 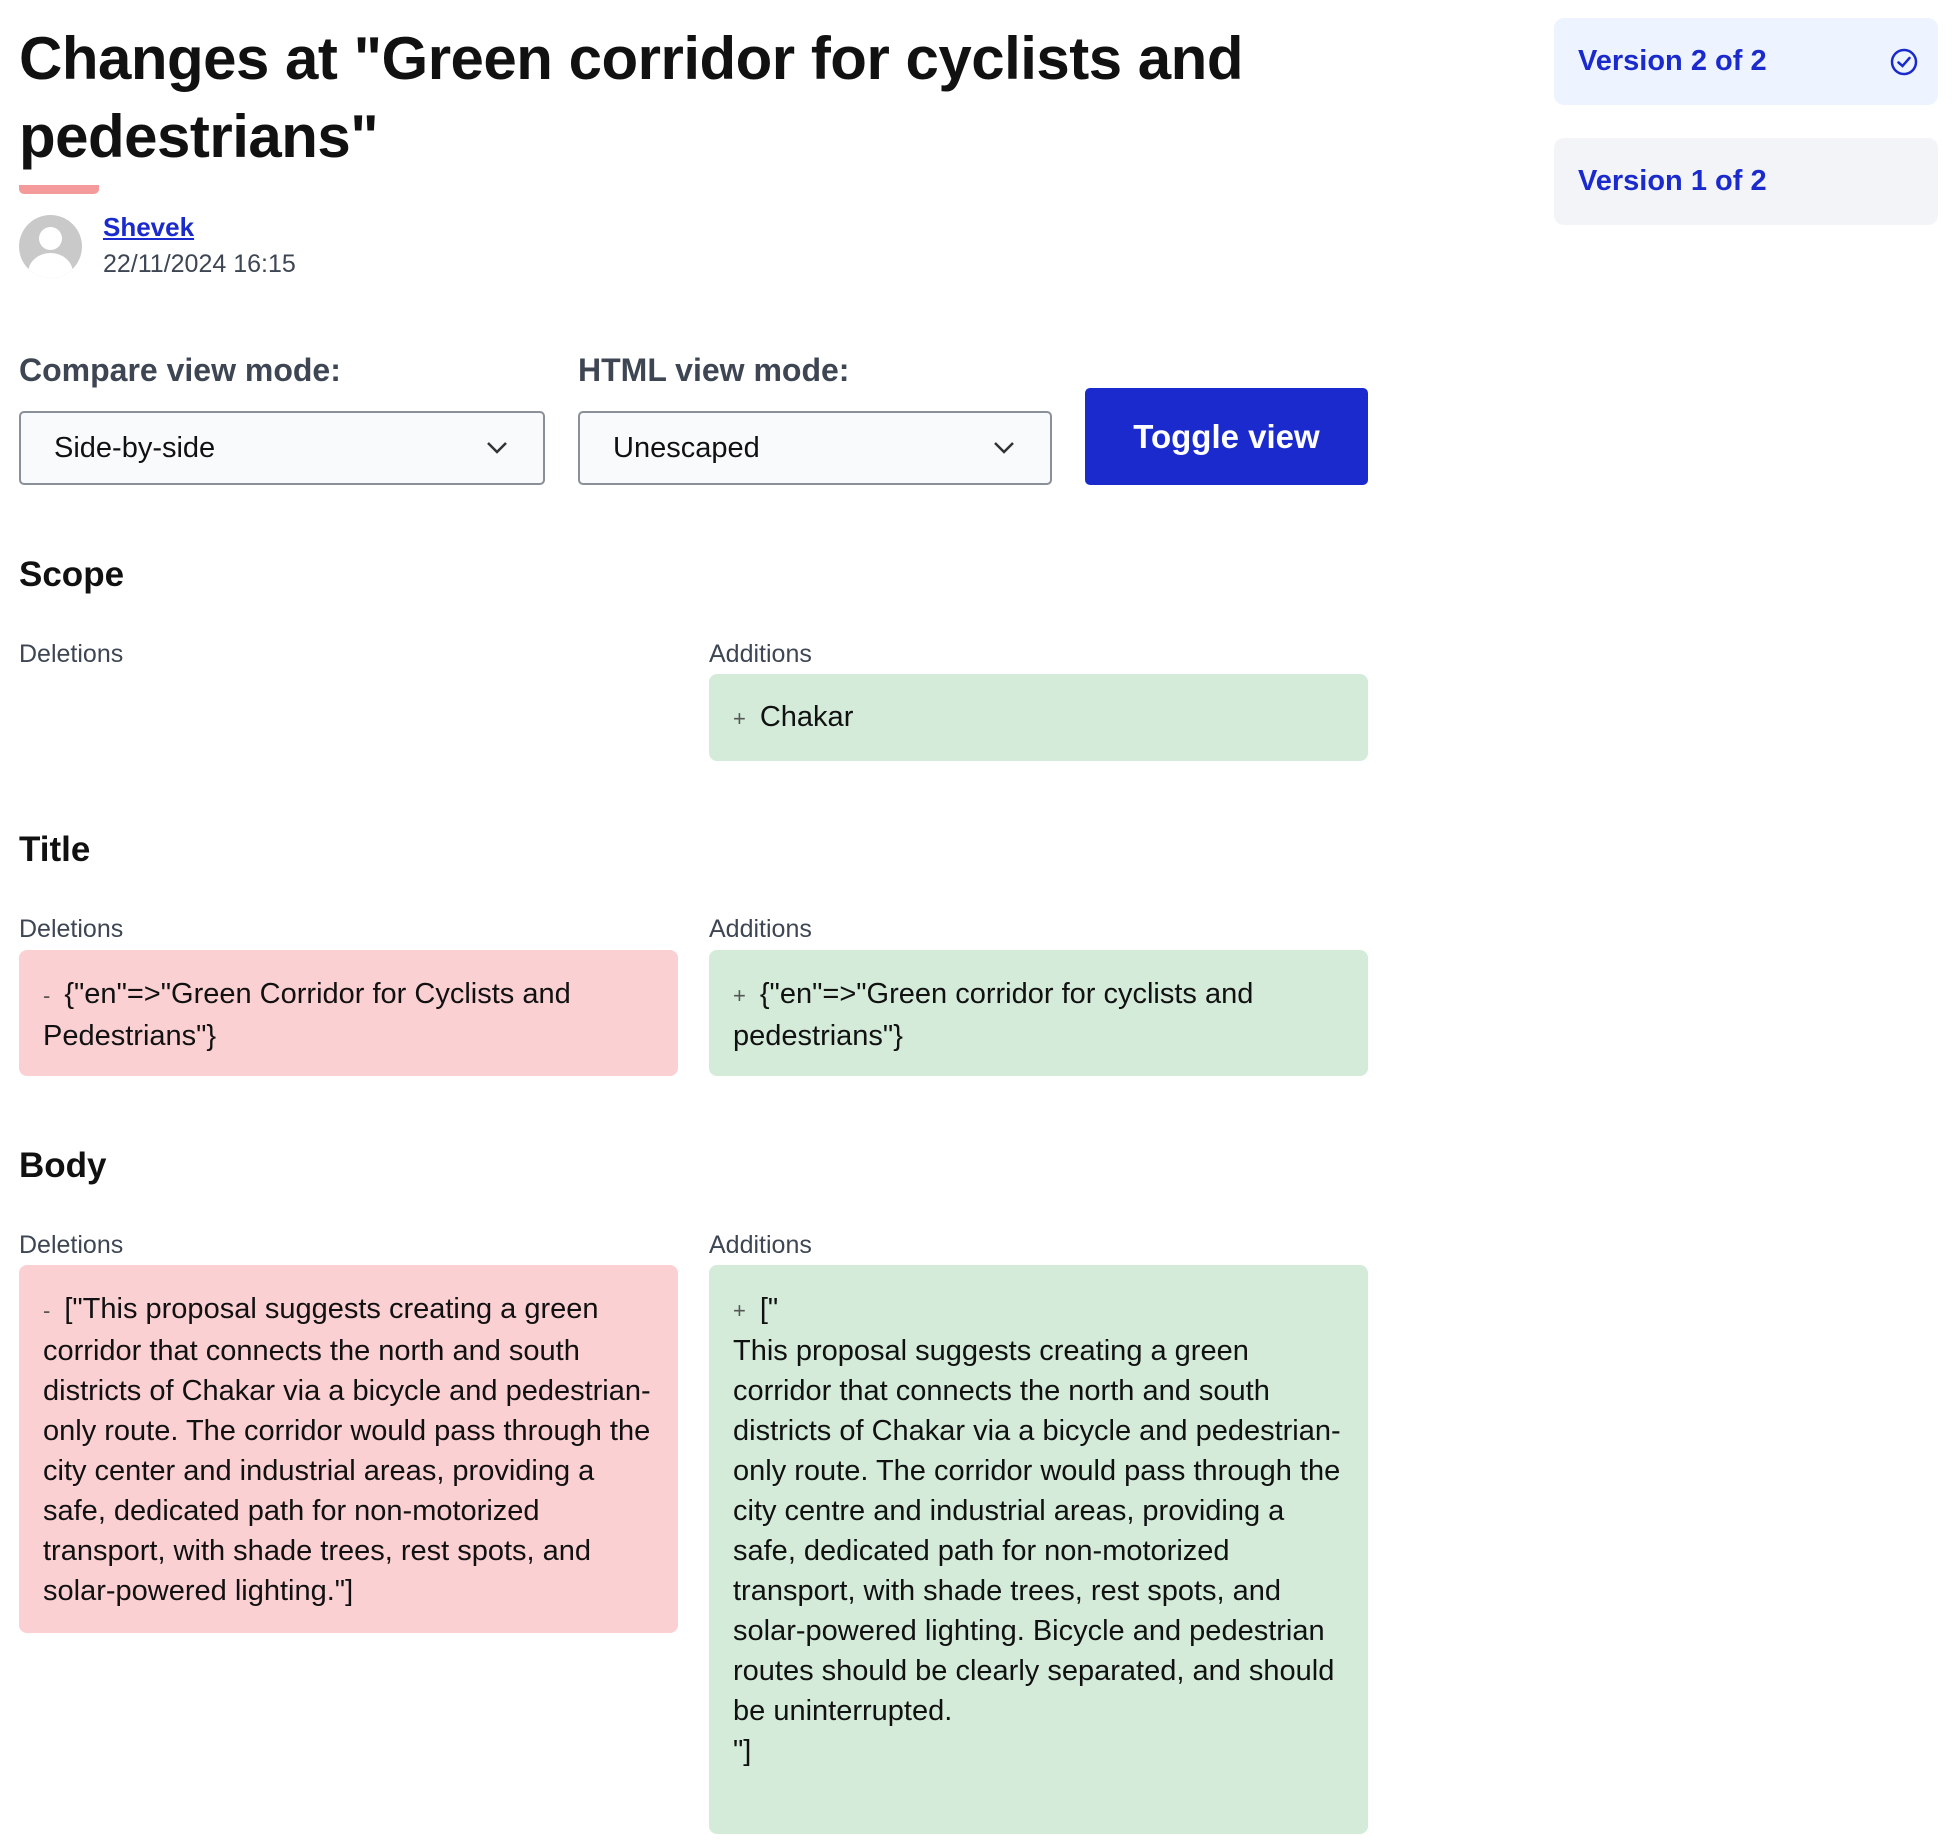 I want to click on html-view-label: HTML view mode:, so click(x=714, y=370).